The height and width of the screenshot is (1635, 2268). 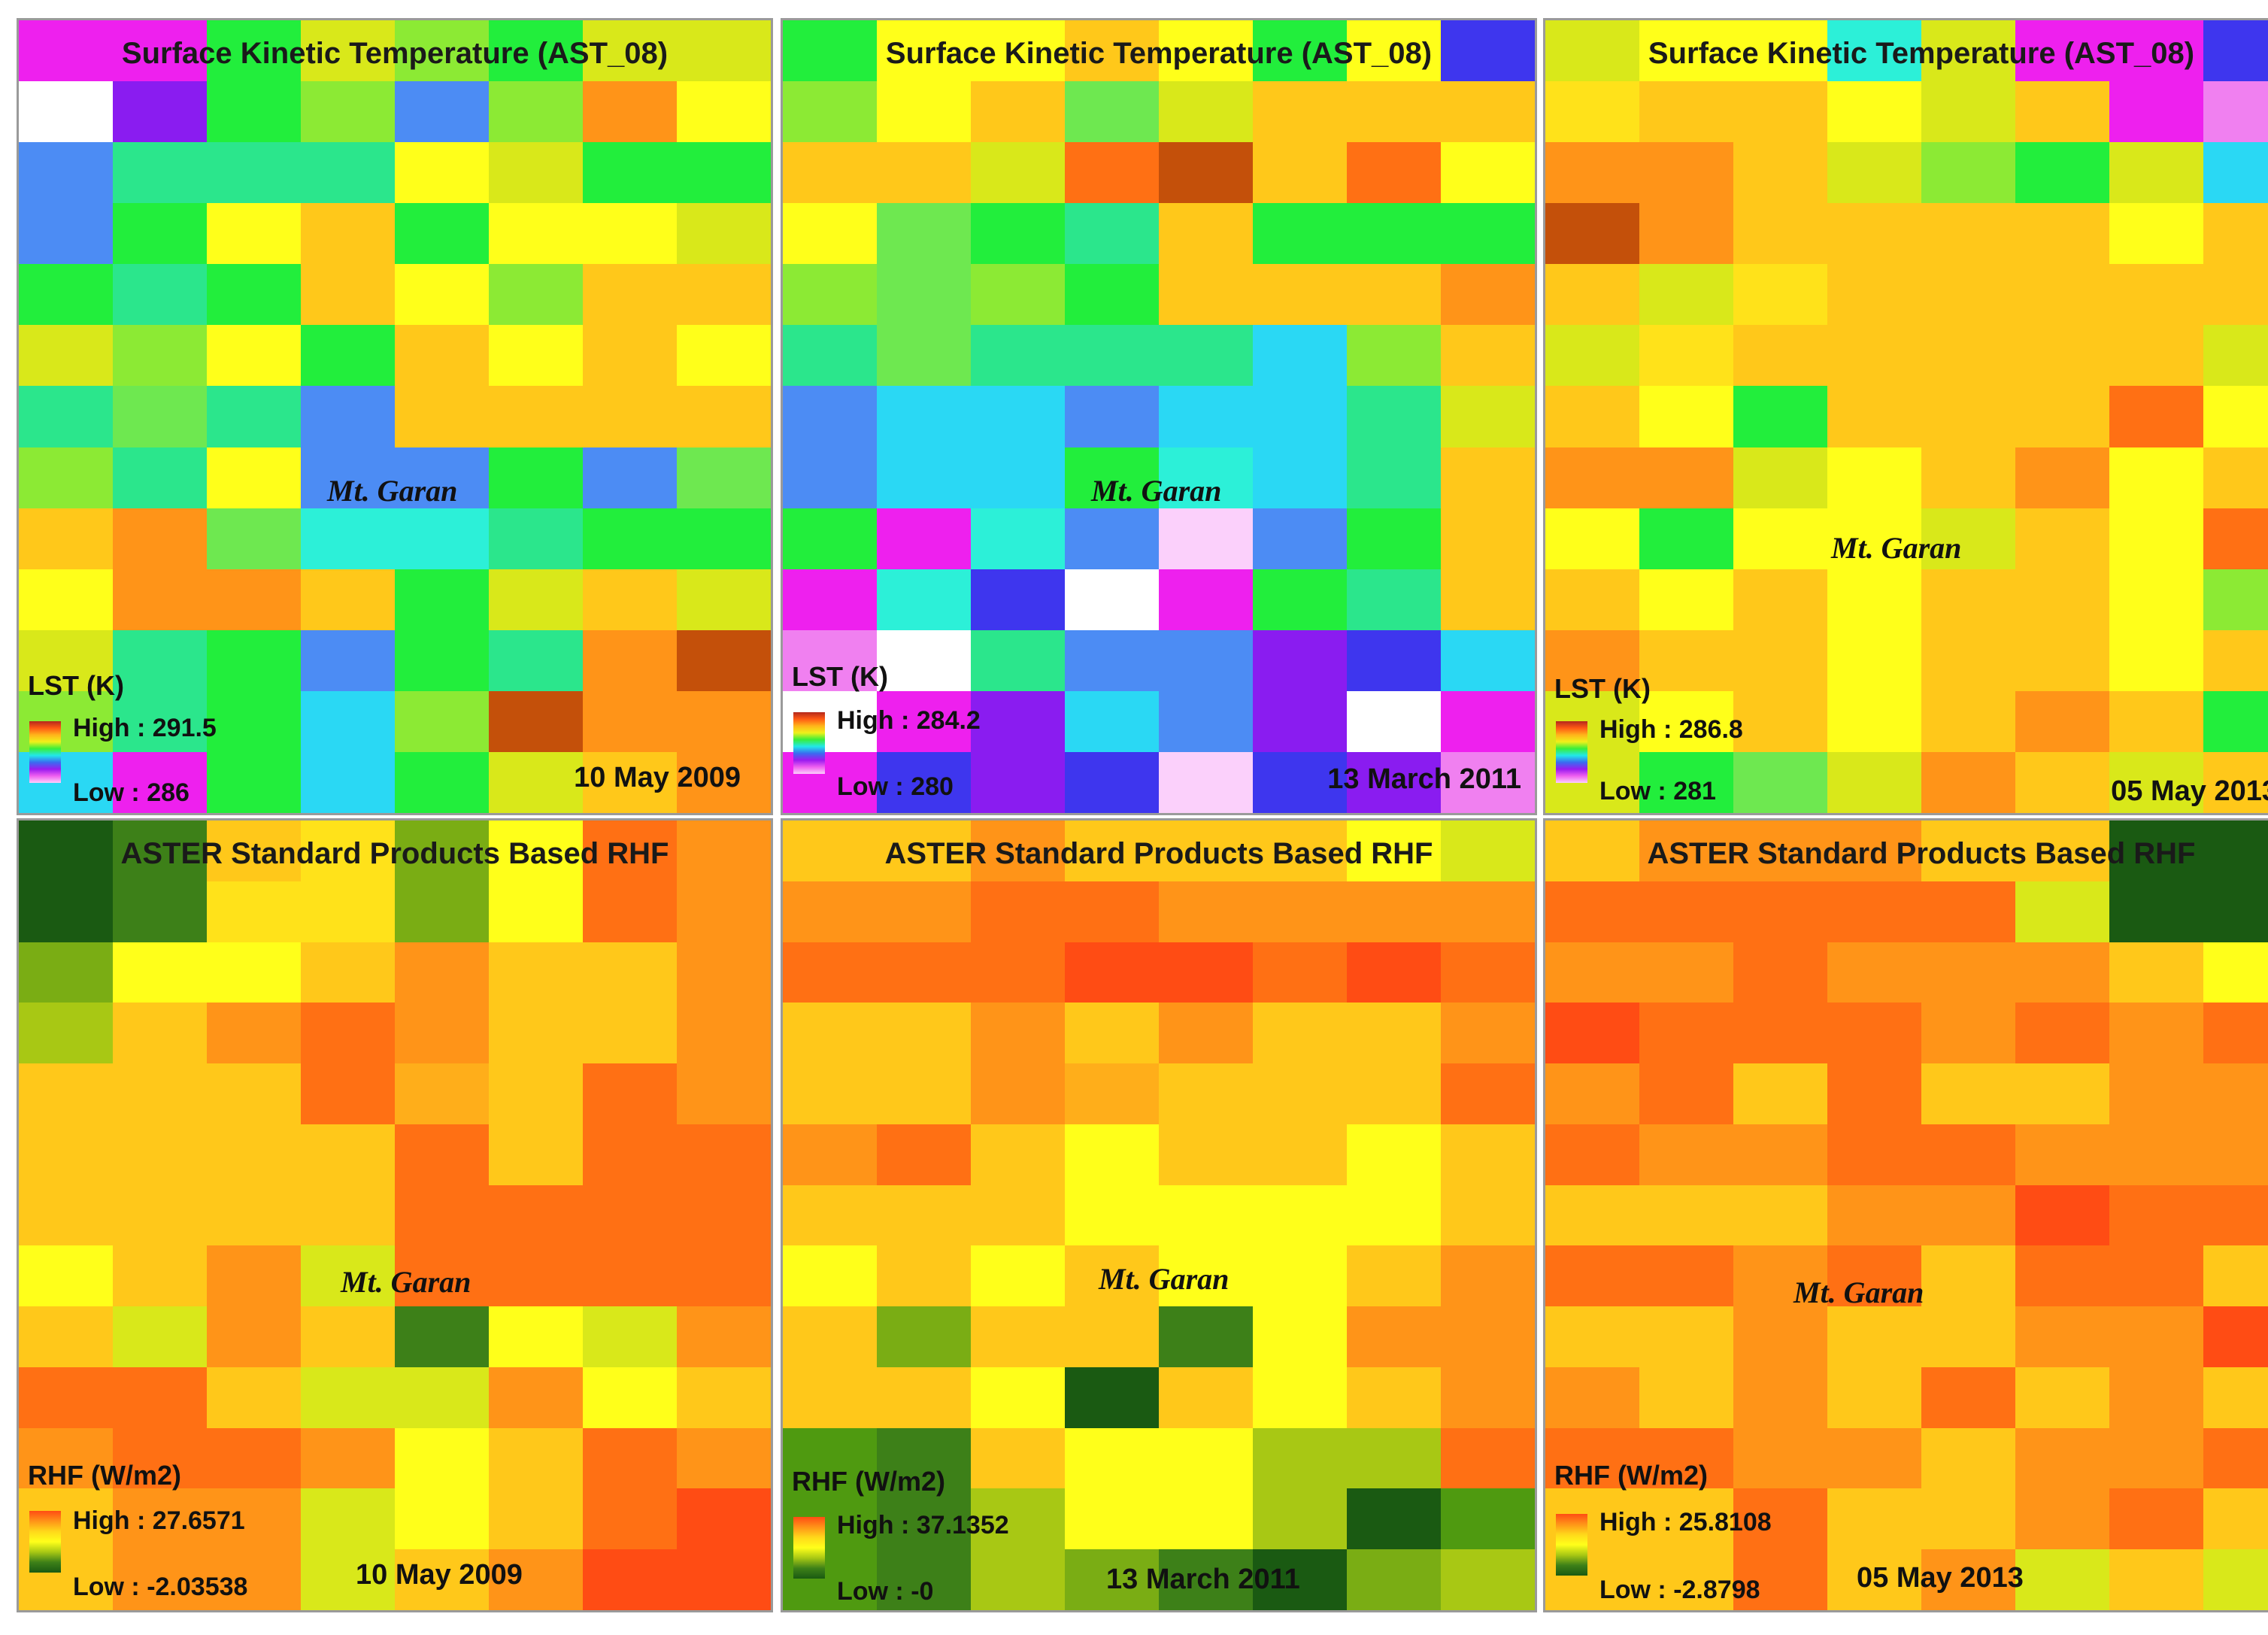 What do you see at coordinates (1159, 53) in the screenshot?
I see `panel-title: Surface Kinetic Temperature (AST_08)` at bounding box center [1159, 53].